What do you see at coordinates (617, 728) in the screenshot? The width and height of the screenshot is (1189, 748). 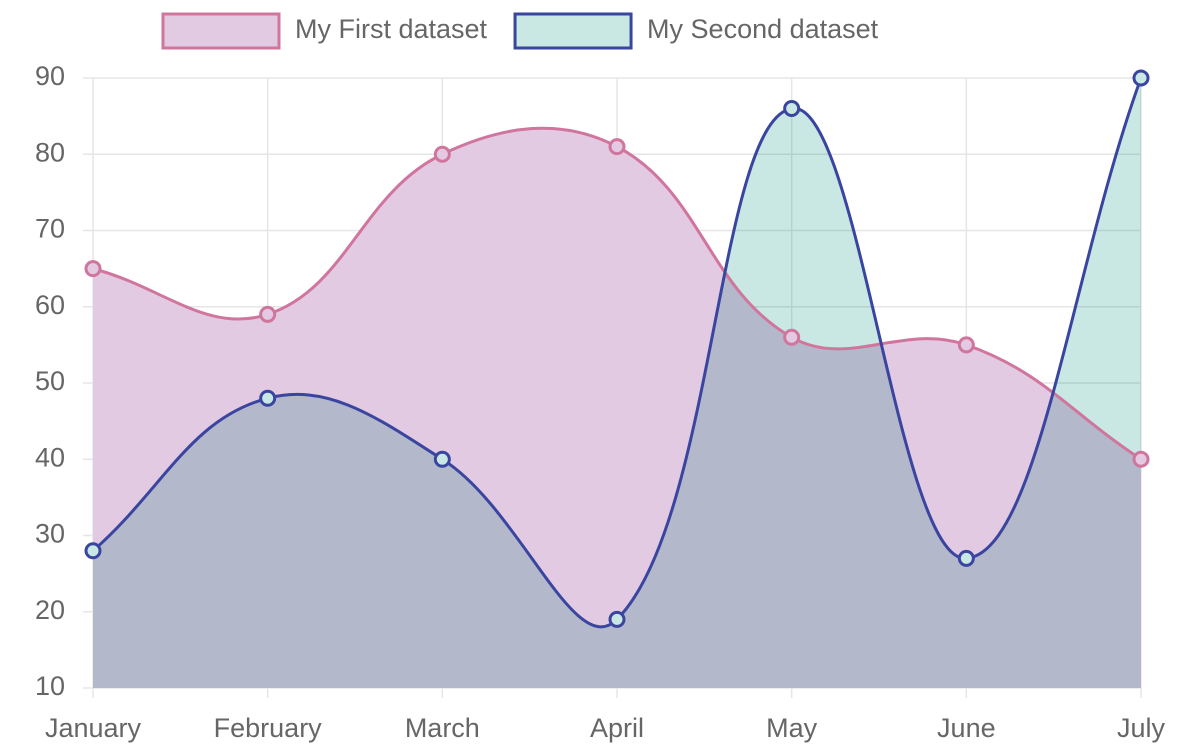 I see `x-tick-label: April` at bounding box center [617, 728].